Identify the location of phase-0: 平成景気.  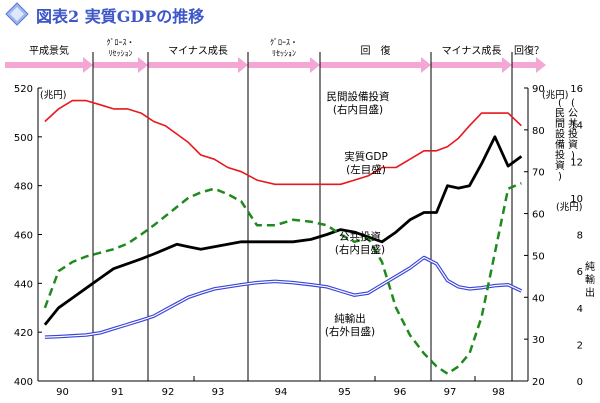
(49, 58).